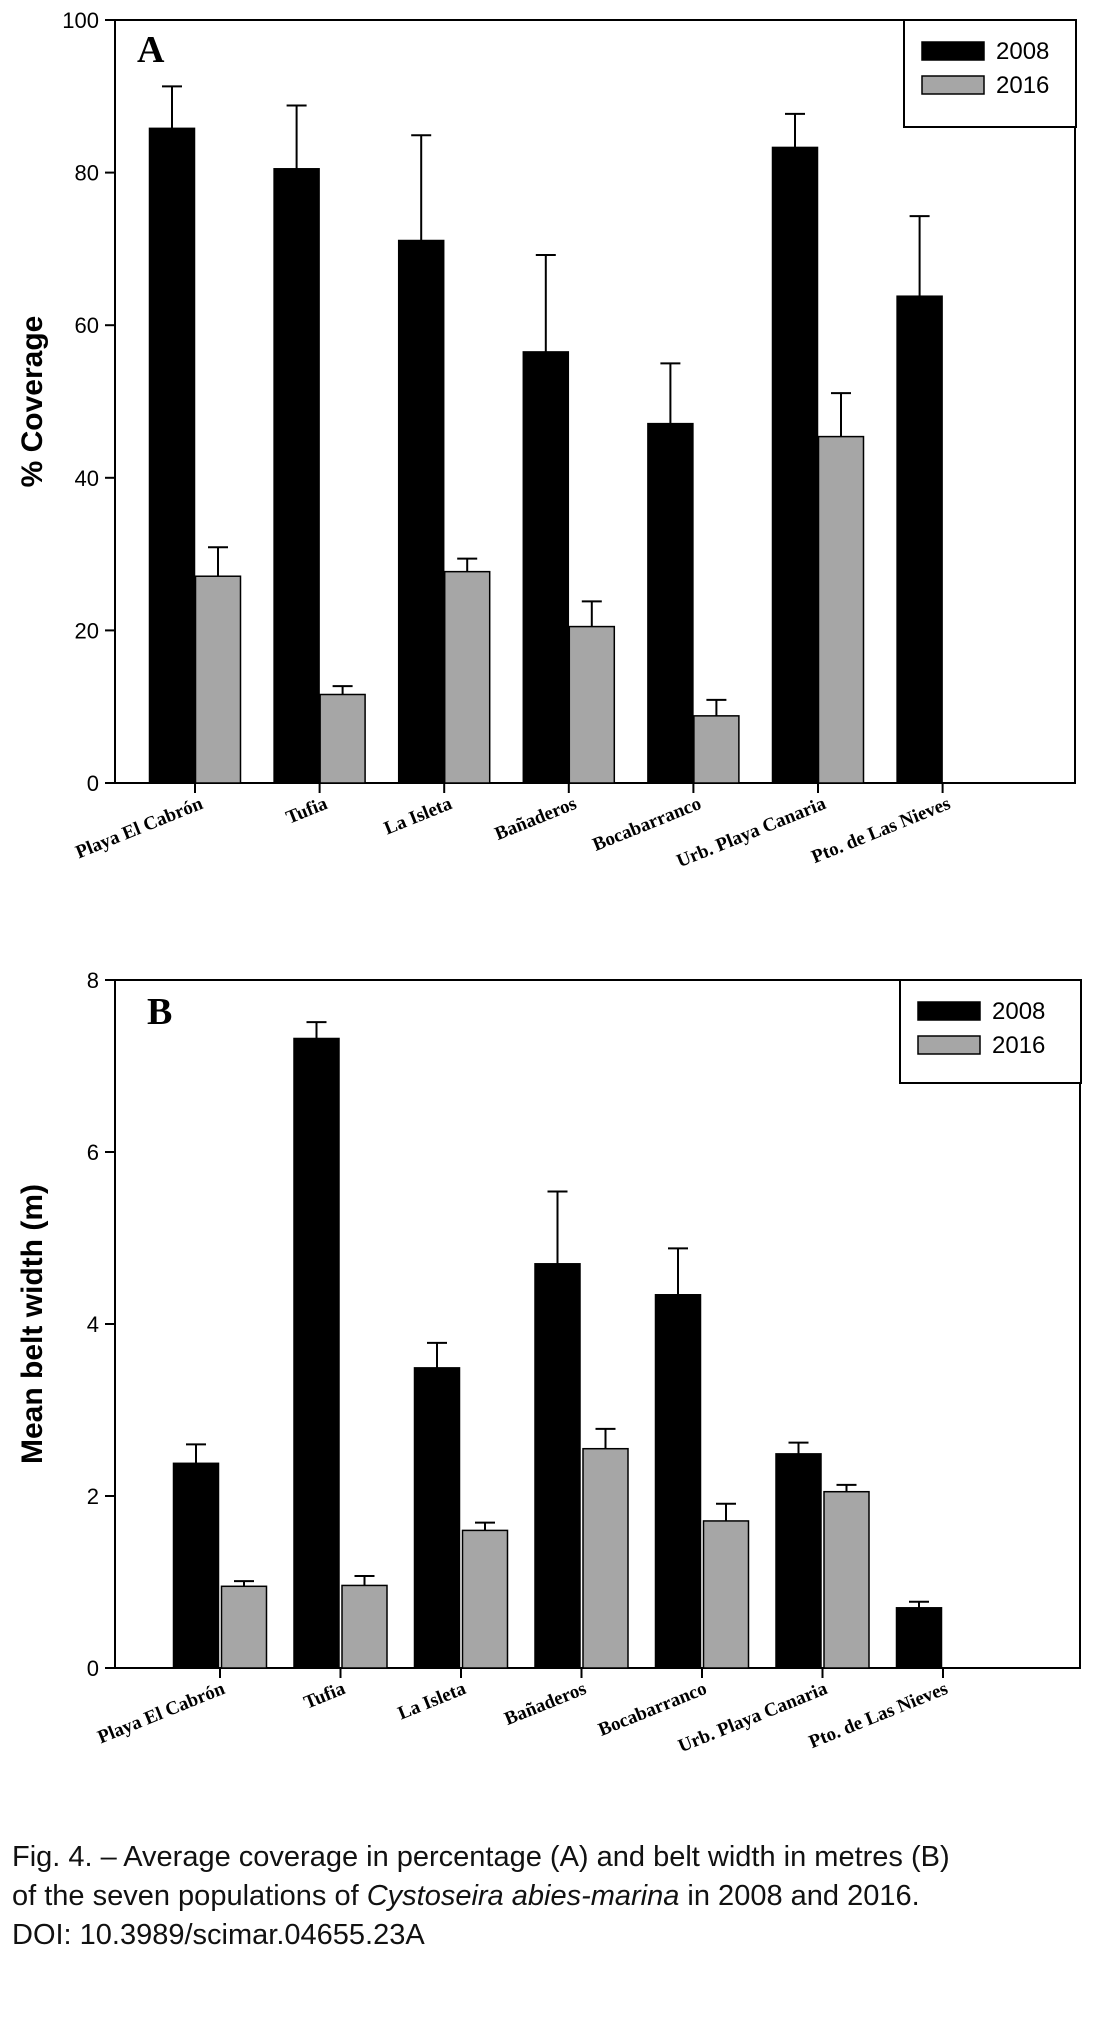  What do you see at coordinates (151, 50) in the screenshot?
I see `panel-label: A` at bounding box center [151, 50].